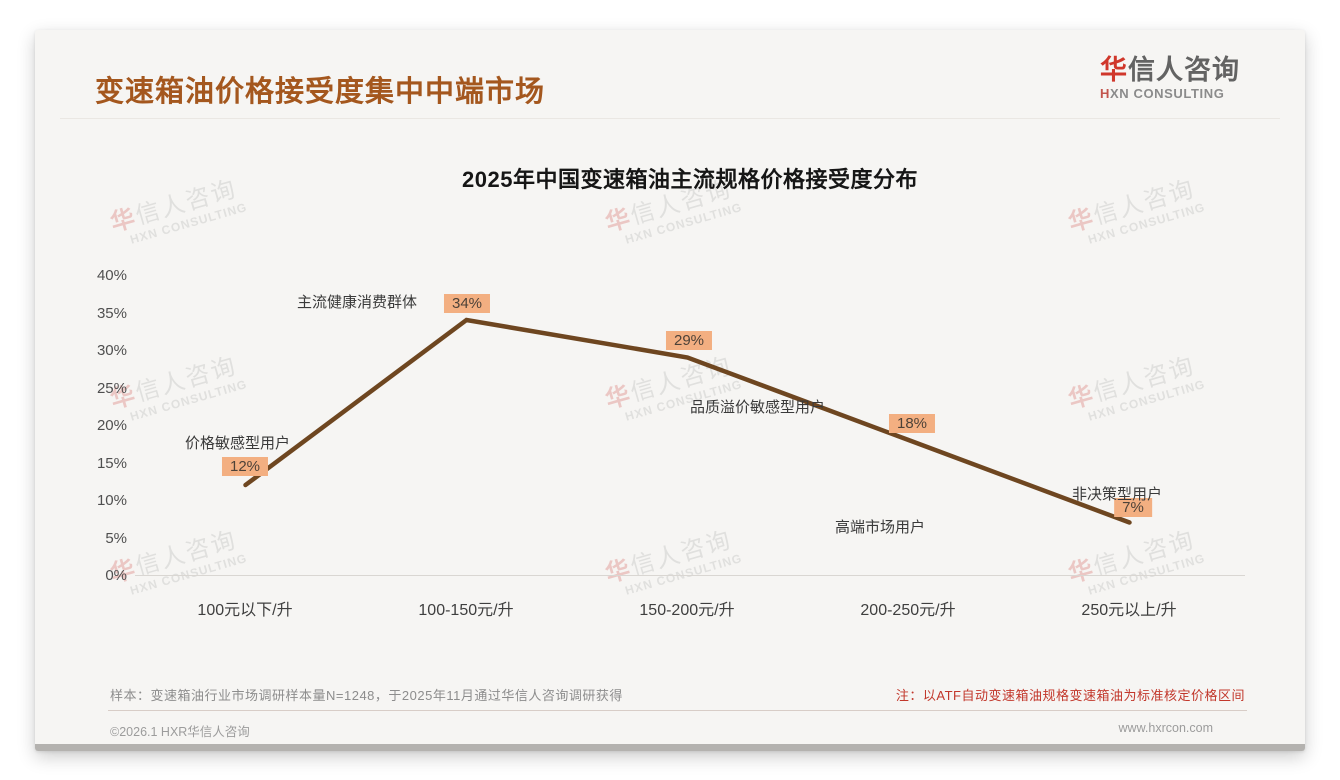  What do you see at coordinates (1165, 728) in the screenshot?
I see `website-text: www.hxrcon.com` at bounding box center [1165, 728].